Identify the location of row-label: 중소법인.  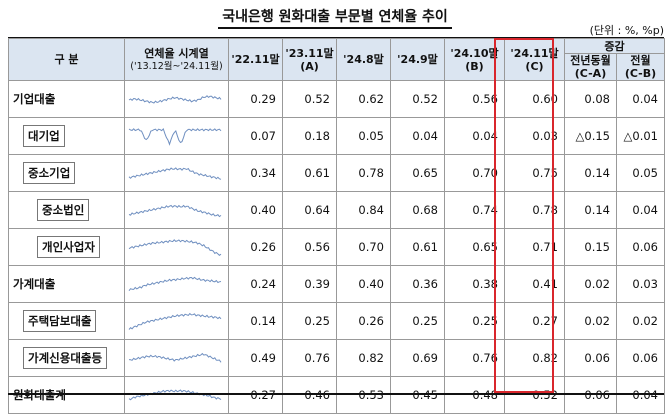
(66, 210).